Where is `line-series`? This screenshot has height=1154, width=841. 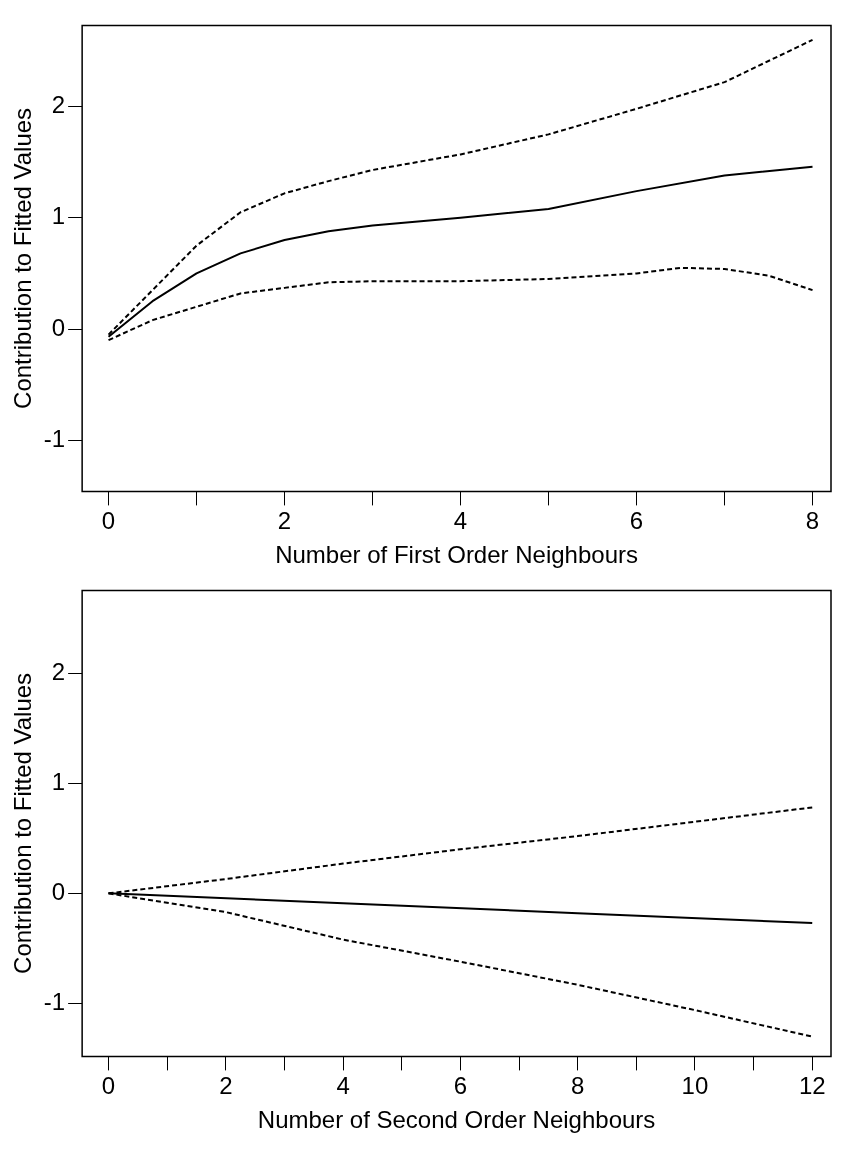
line-series is located at coordinates (460, 304).